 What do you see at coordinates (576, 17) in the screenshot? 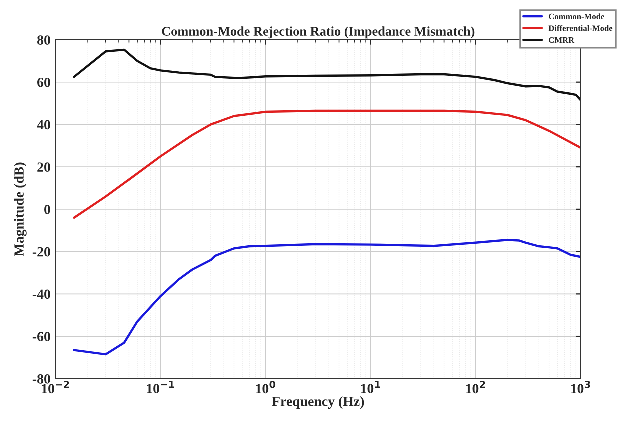
I see `legend-label: Common-Mode` at bounding box center [576, 17].